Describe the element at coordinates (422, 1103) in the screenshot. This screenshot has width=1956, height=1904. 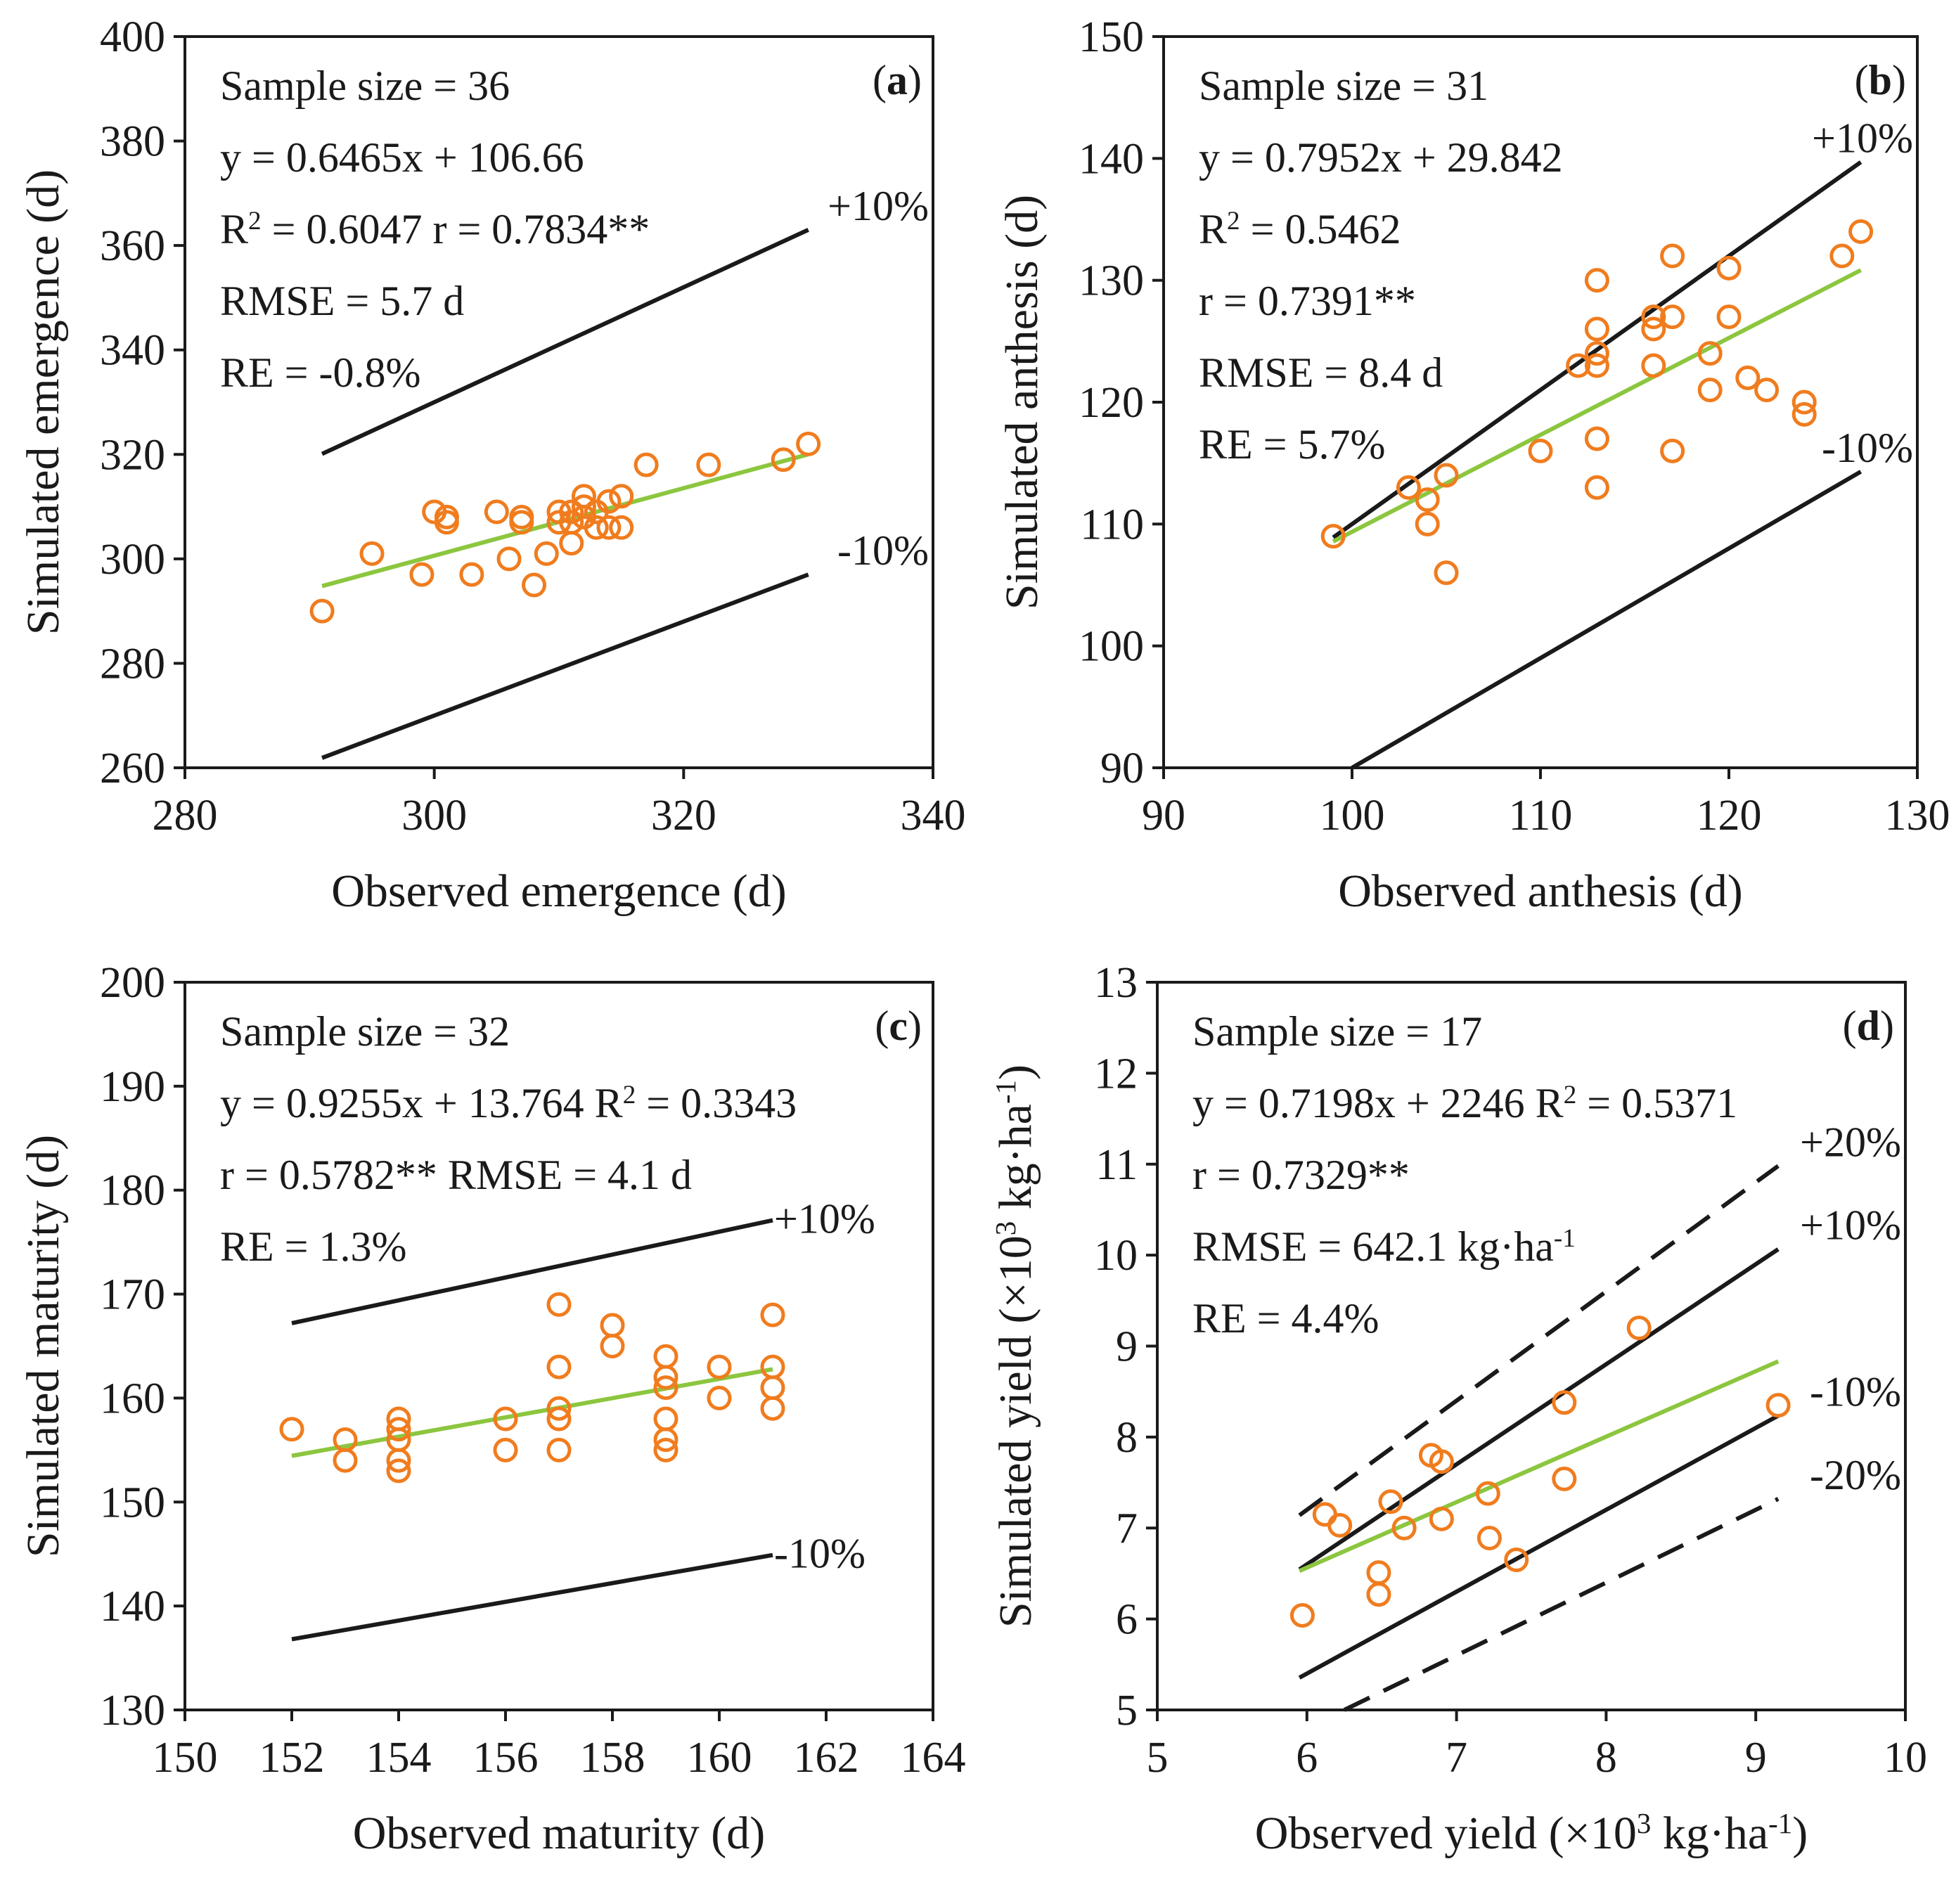
I see `text-run: y = 0.9255x + 13.764 R` at that location.